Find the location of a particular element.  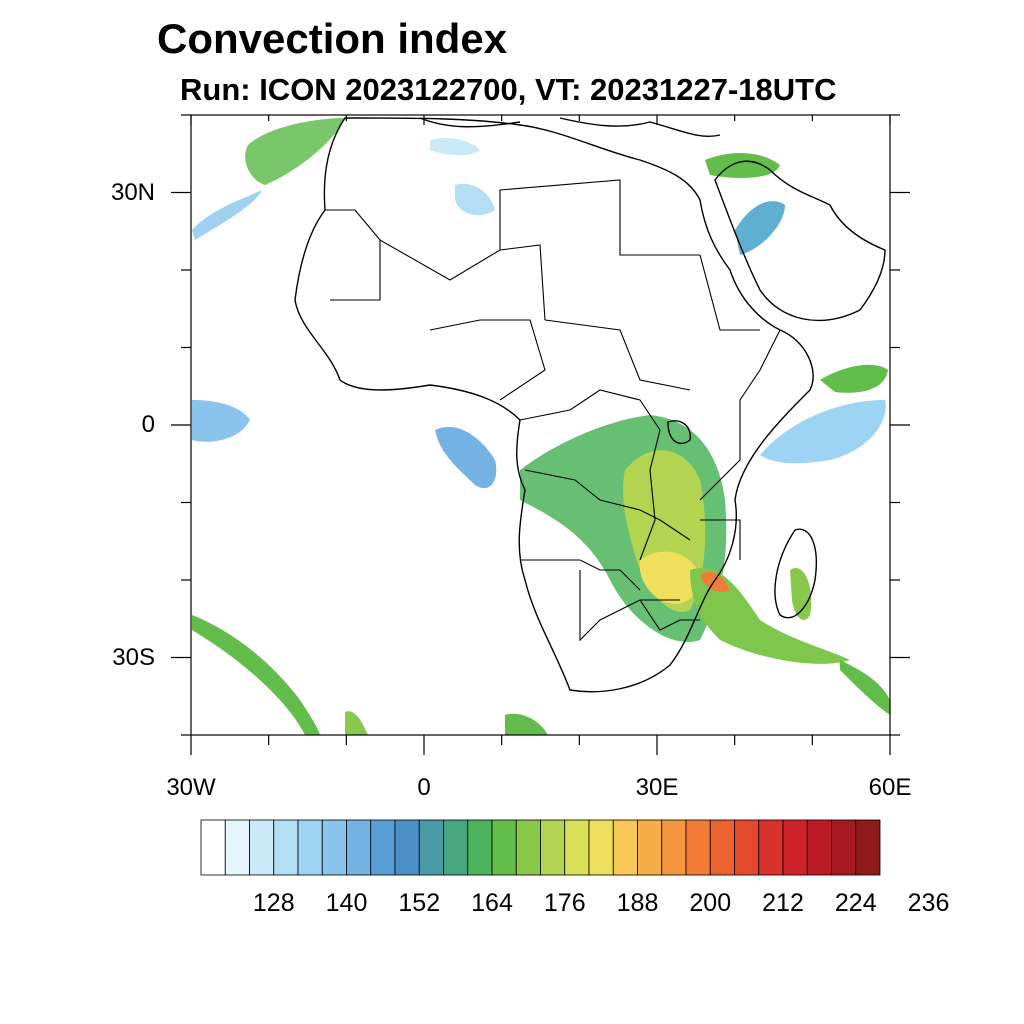

convection-area-levant is located at coordinates (742, 165).